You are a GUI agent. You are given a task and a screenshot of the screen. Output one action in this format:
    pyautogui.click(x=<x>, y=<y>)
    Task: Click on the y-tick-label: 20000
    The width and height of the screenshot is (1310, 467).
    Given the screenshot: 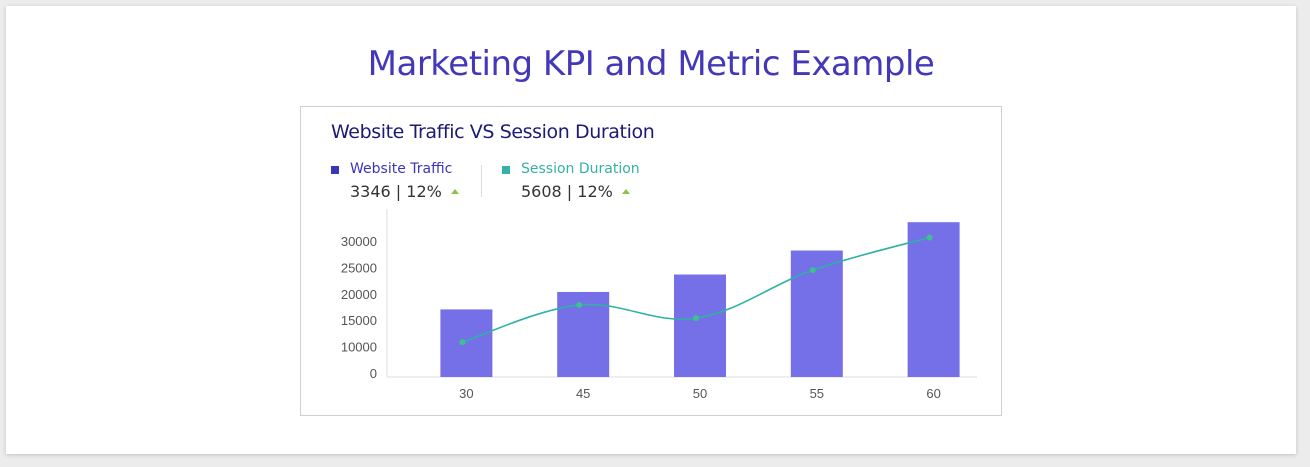 What is the action you would take?
    pyautogui.click(x=359, y=294)
    